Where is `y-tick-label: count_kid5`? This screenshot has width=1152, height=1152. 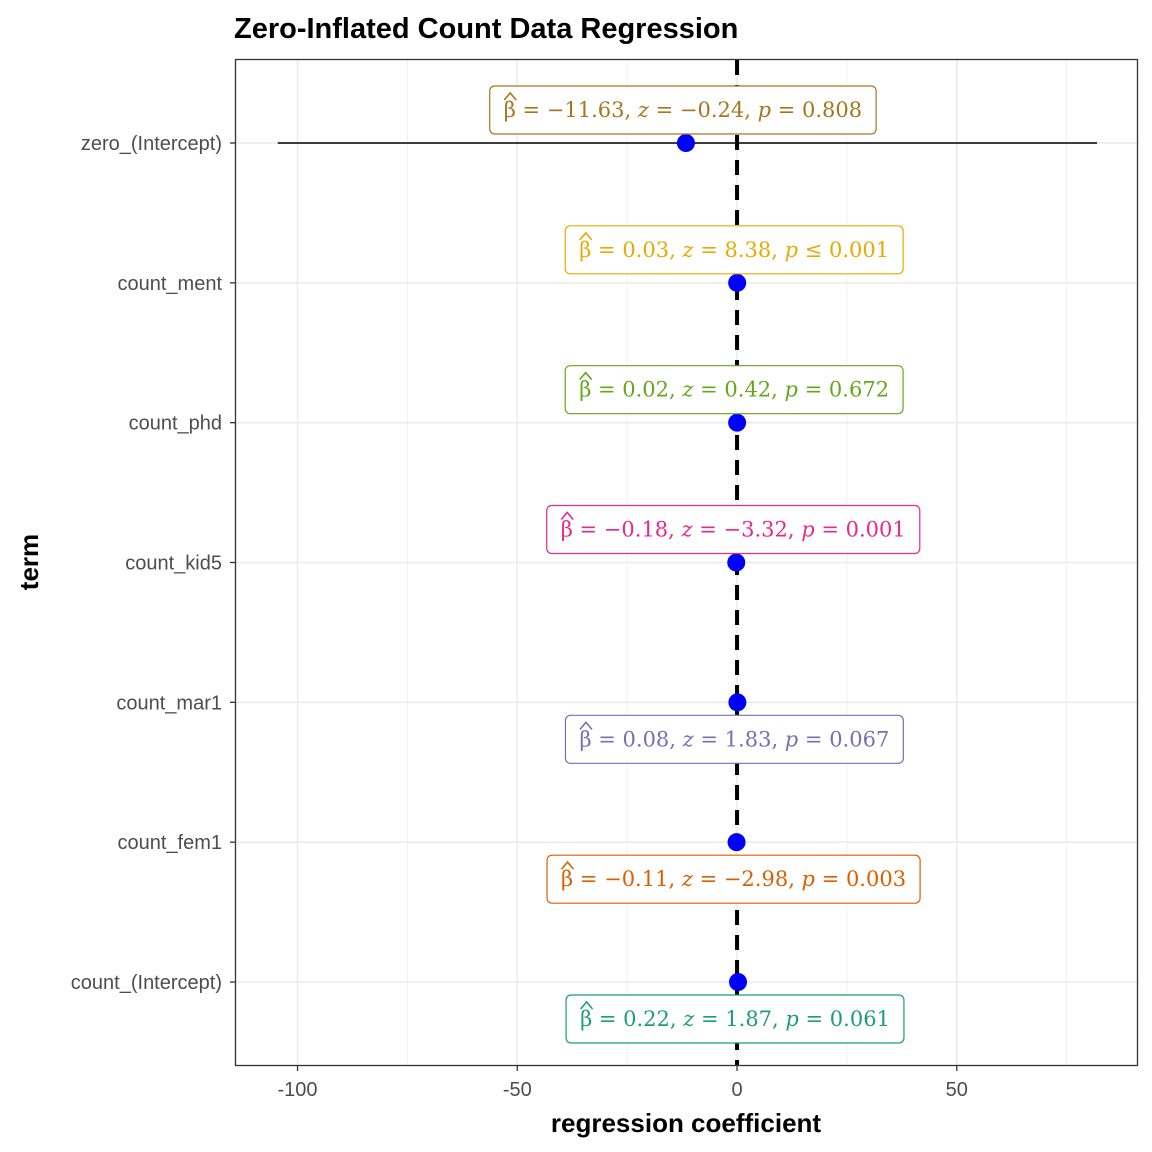 y-tick-label: count_kid5 is located at coordinates (173, 564).